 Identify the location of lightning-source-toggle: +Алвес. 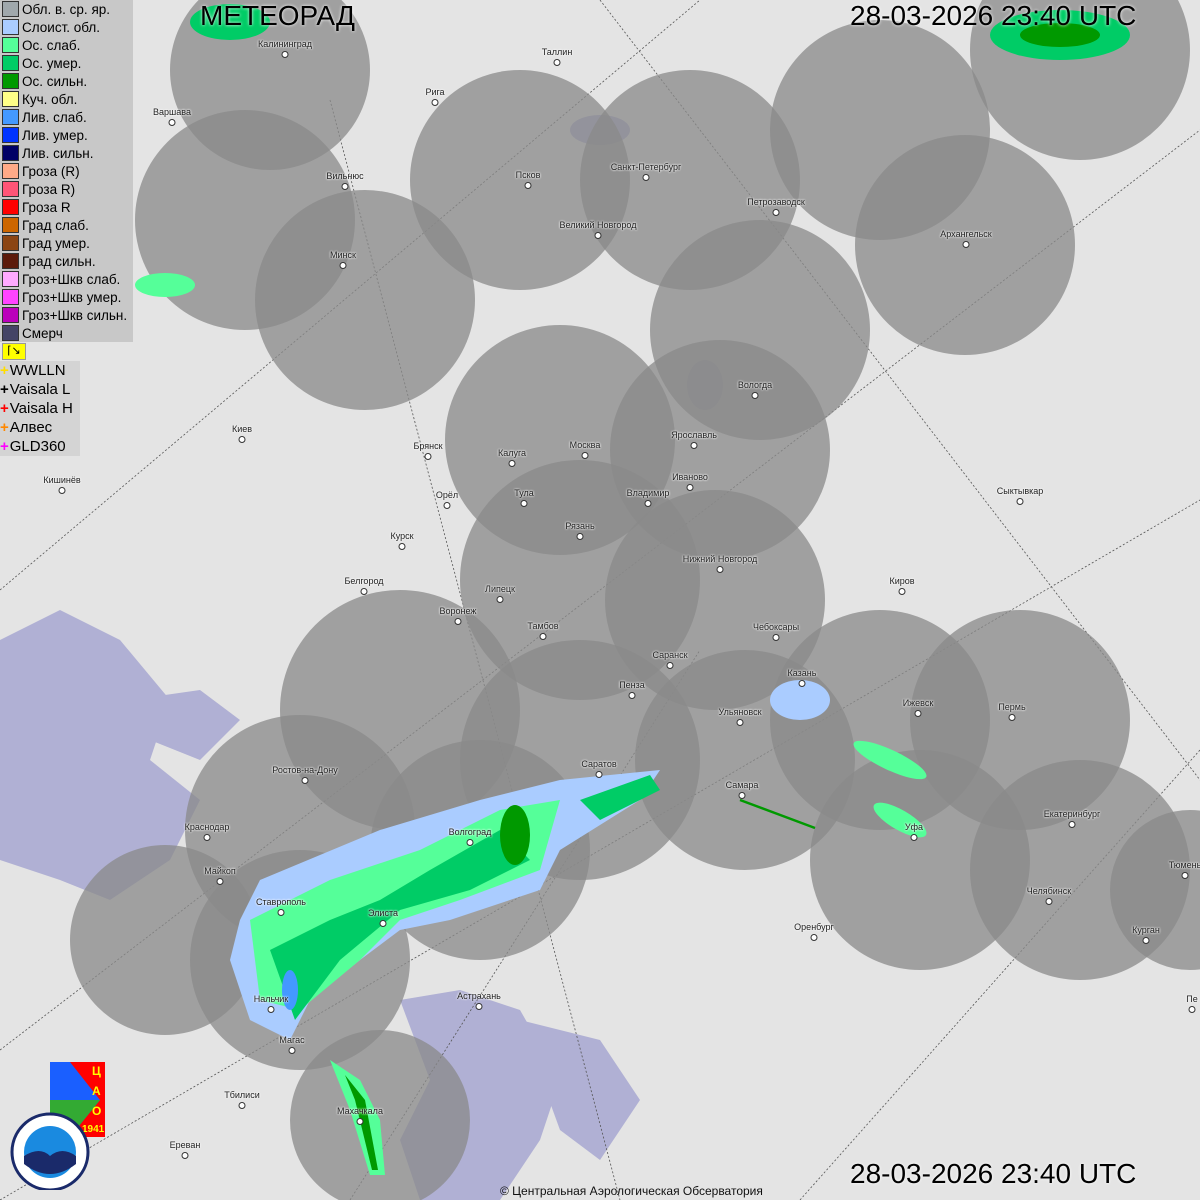
(40, 427).